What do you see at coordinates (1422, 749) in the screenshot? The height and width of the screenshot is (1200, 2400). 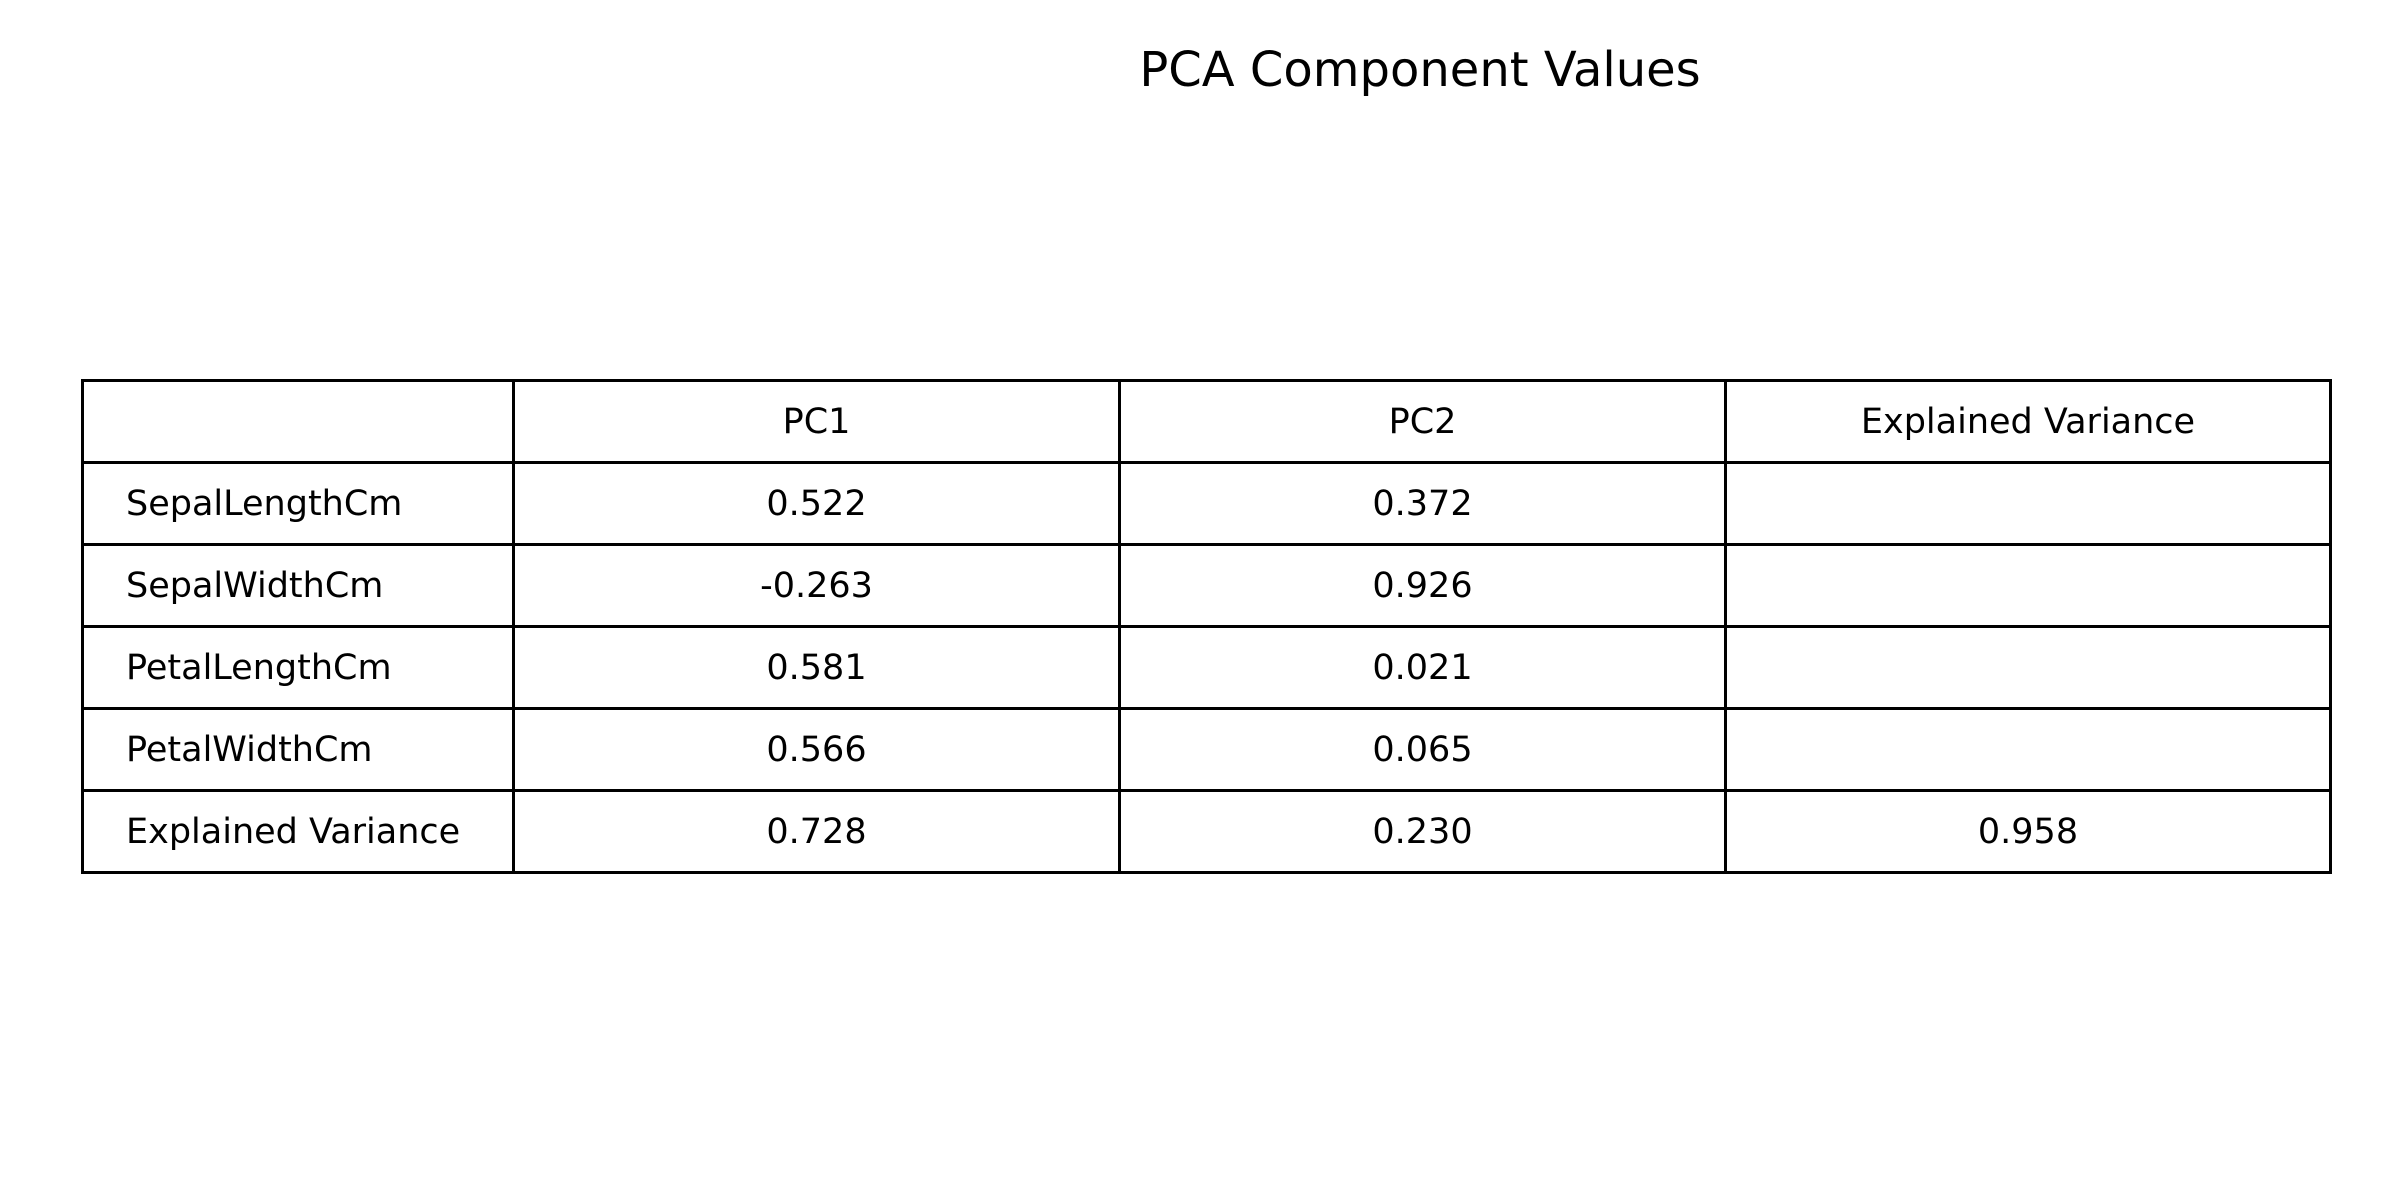 I see `table-cell: 0.065` at bounding box center [1422, 749].